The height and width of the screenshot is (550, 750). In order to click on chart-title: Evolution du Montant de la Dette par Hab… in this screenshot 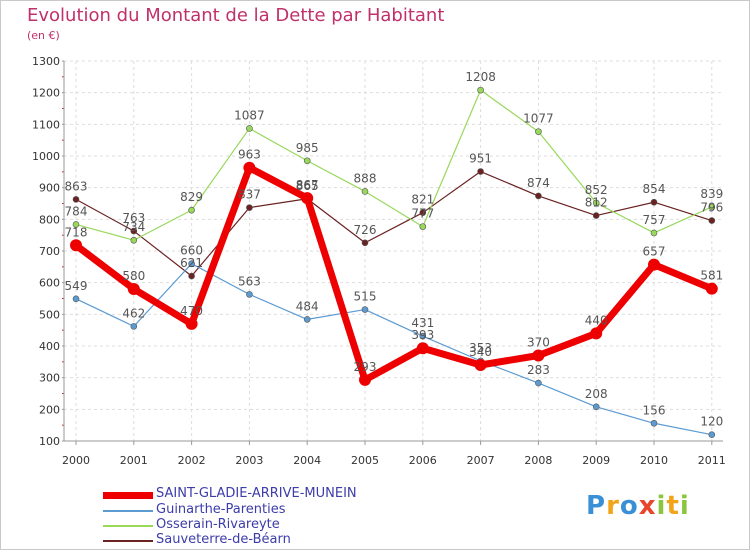, I will do `click(236, 15)`.